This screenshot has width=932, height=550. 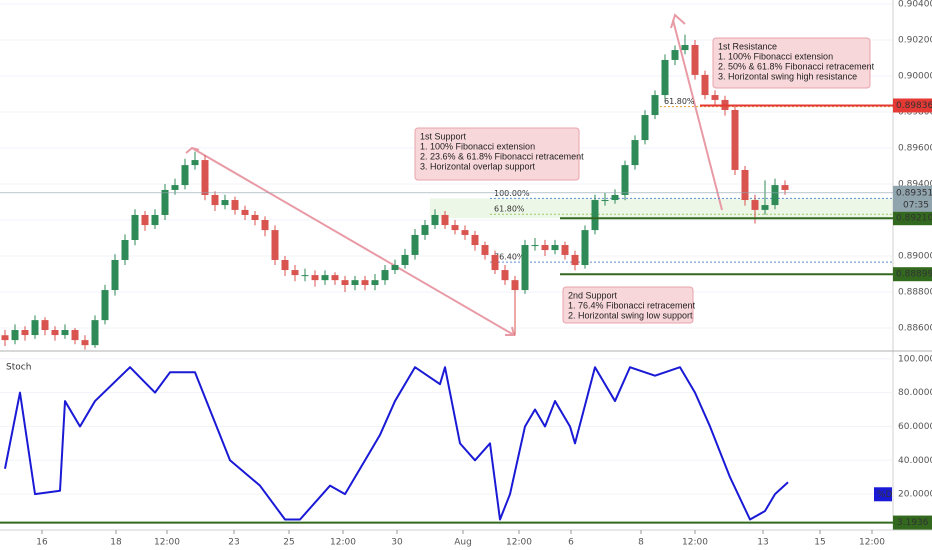 I want to click on price-tag-label: 0.89836, so click(x=914, y=106).